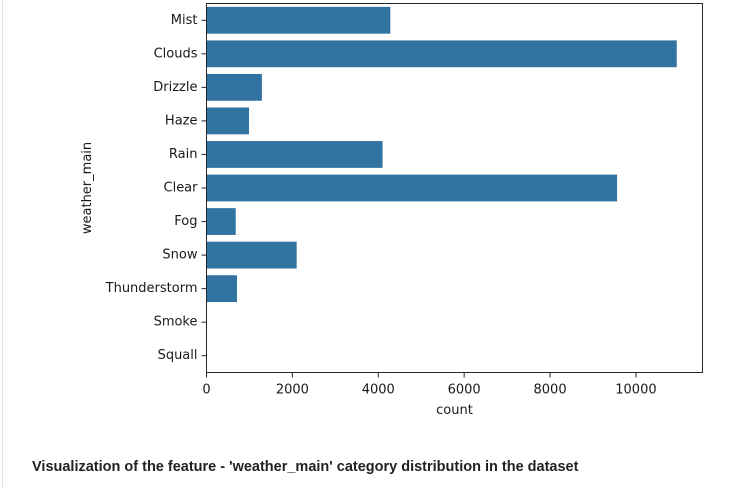 This screenshot has width=735, height=489. I want to click on x-axis-ticks: 0 2000 4000 6000 8000 10000, so click(429, 385).